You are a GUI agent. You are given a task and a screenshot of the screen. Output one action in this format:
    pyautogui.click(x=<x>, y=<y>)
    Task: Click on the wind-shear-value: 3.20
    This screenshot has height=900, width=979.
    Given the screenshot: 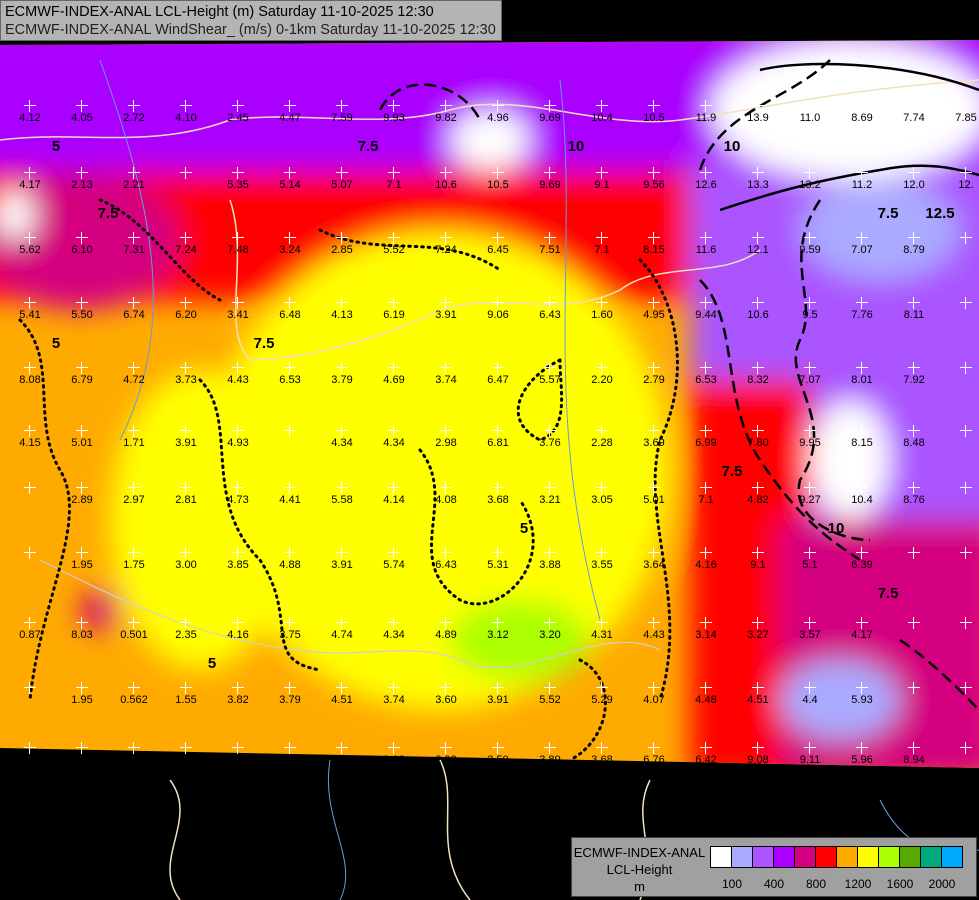 What is the action you would take?
    pyautogui.click(x=550, y=635)
    